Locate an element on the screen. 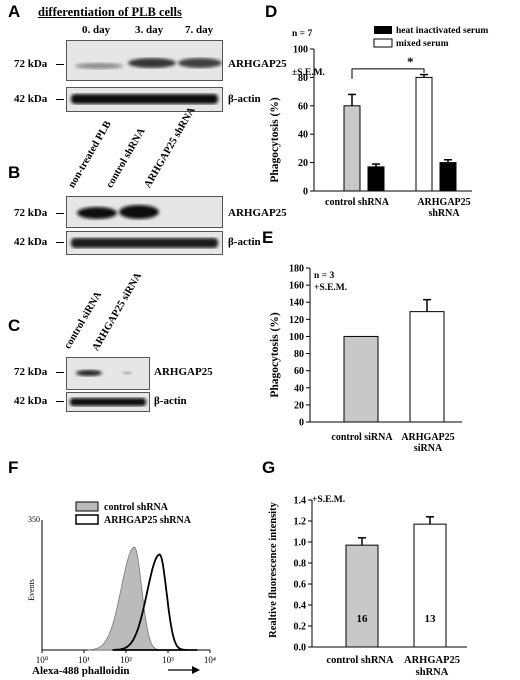  chart-e-annotation: n = 3 +S.E.M. is located at coordinates (330, 282).